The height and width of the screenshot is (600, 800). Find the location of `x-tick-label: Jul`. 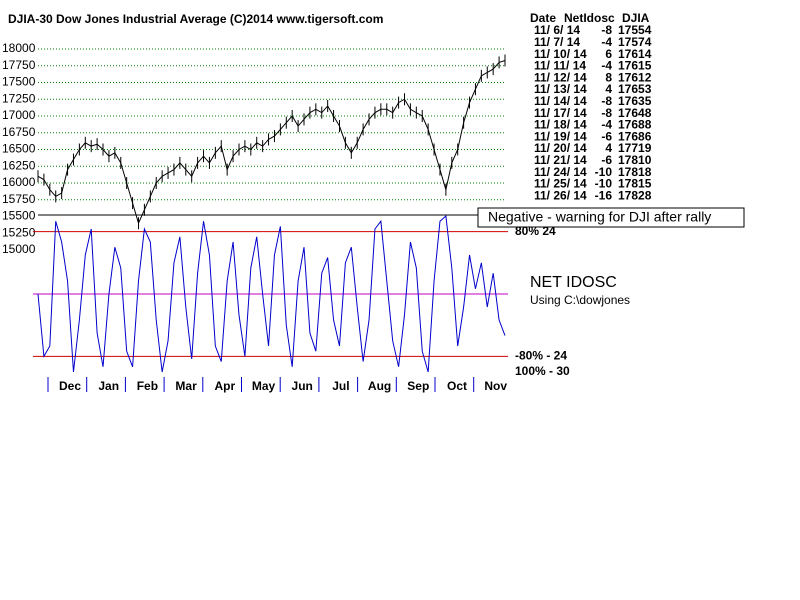

x-tick-label: Jul is located at coordinates (340, 386).